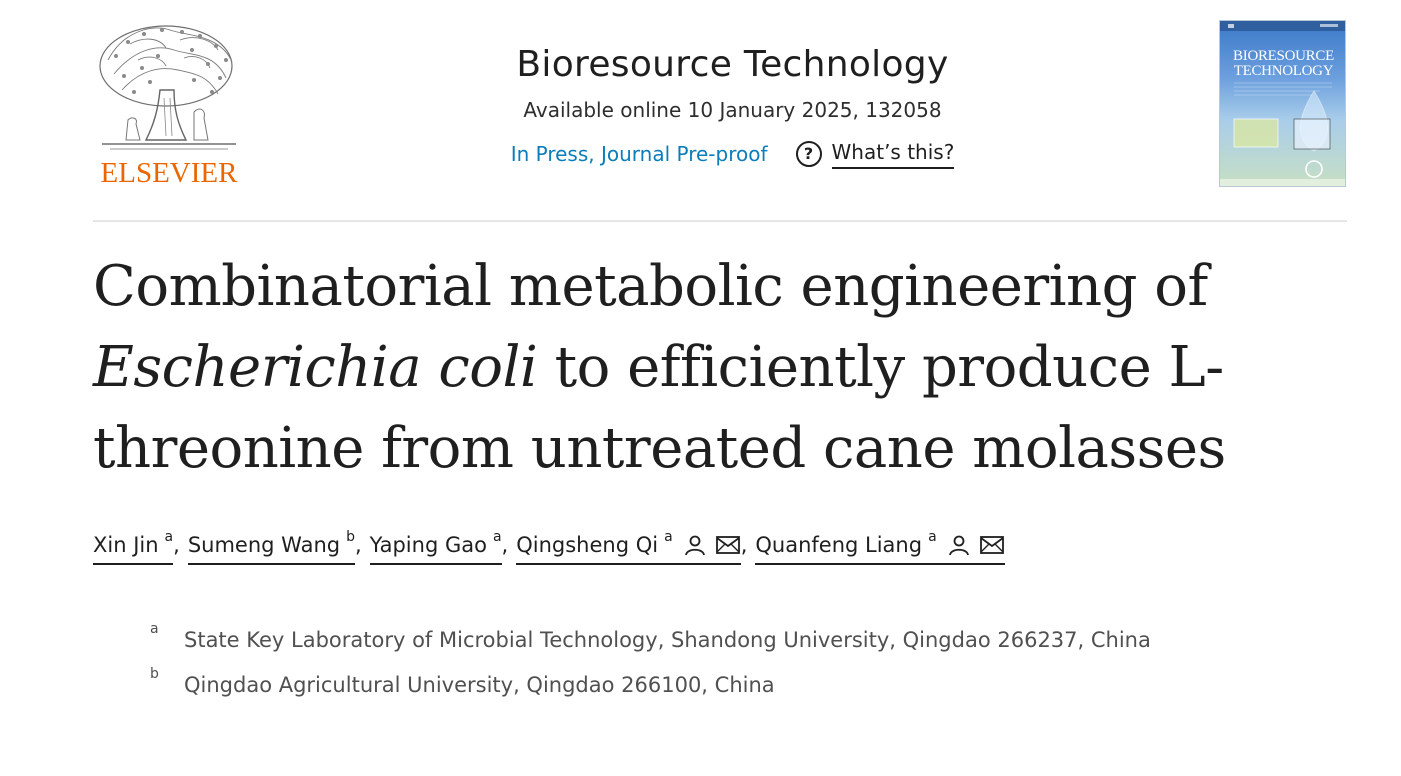  Describe the element at coordinates (315, 367) in the screenshot. I see `article-title-organism: Escherichia coli` at that location.